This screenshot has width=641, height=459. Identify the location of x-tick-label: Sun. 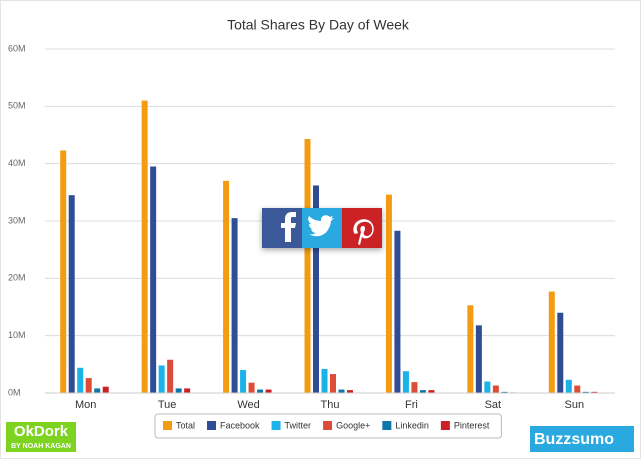
(574, 405).